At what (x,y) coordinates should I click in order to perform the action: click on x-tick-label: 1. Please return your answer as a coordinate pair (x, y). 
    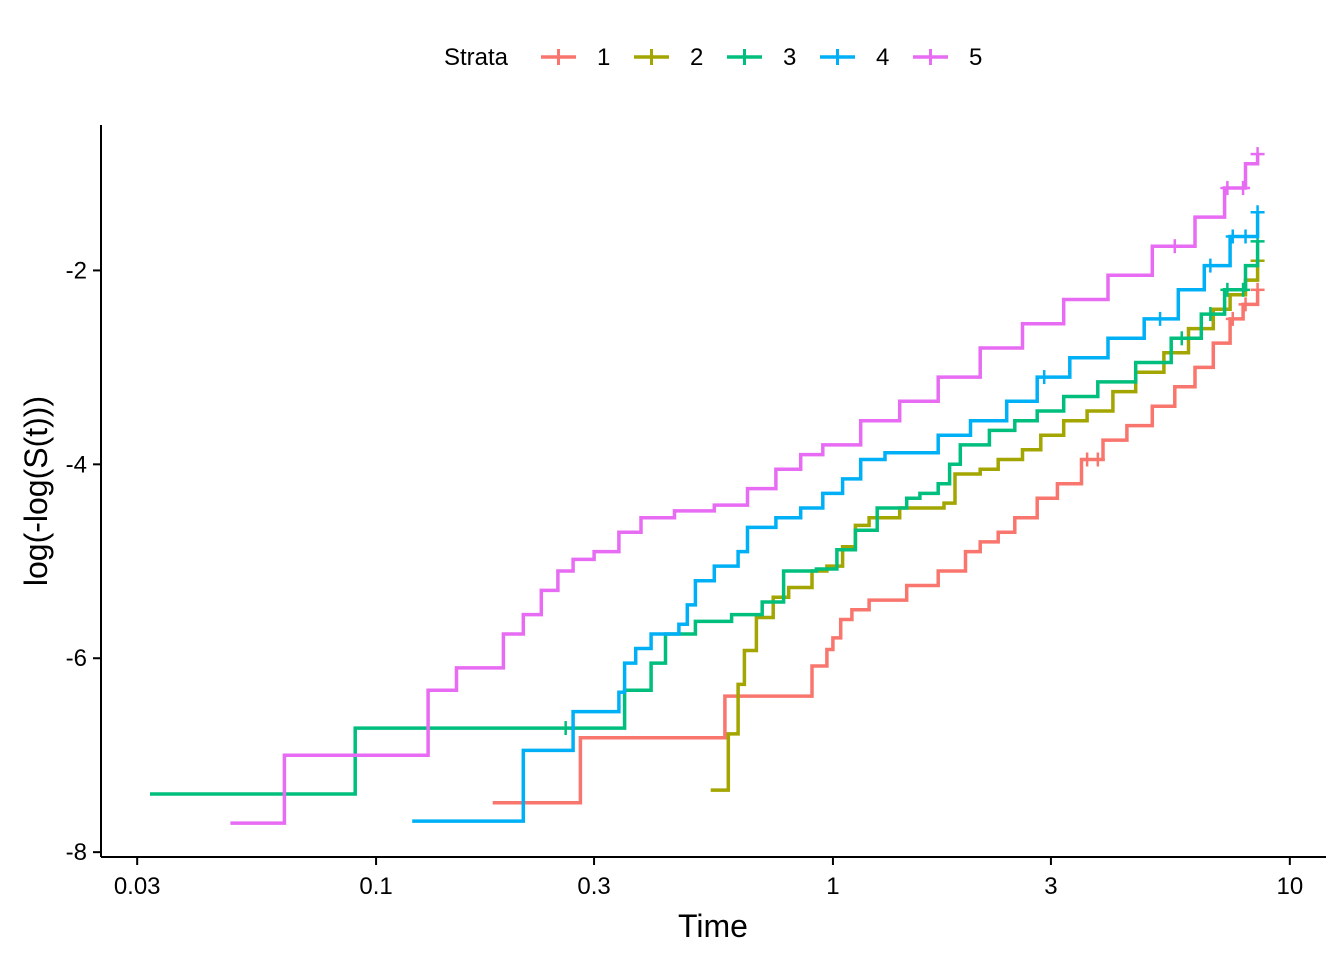
    Looking at the image, I should click on (832, 886).